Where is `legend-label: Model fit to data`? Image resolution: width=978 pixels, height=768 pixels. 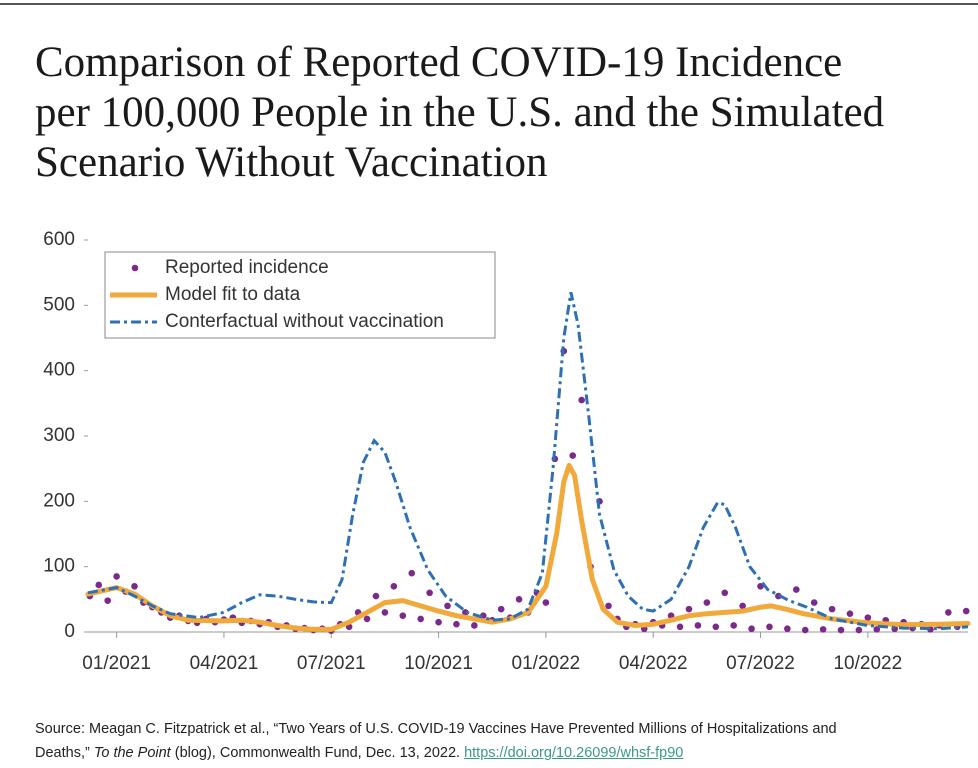
legend-label: Model fit to data is located at coordinates (233, 294).